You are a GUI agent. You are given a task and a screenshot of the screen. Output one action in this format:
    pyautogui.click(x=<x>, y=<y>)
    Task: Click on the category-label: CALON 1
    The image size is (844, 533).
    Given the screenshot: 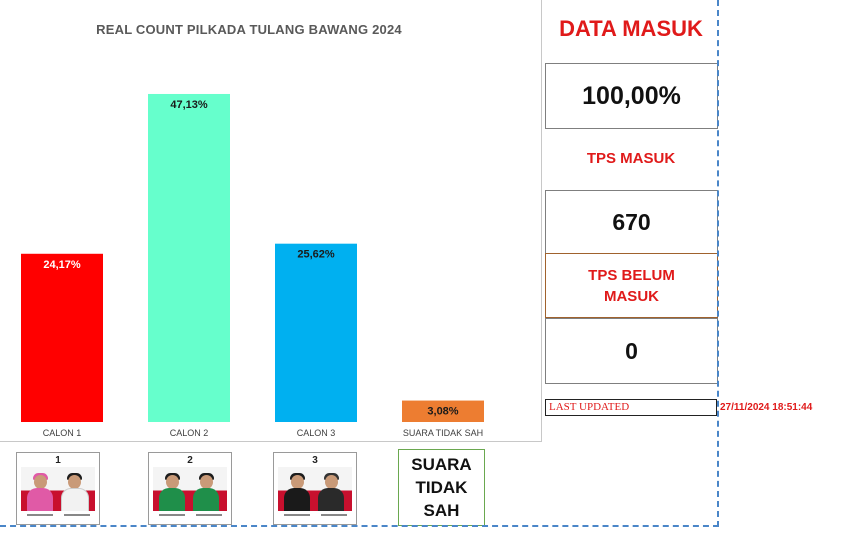 What is the action you would take?
    pyautogui.click(x=62, y=433)
    